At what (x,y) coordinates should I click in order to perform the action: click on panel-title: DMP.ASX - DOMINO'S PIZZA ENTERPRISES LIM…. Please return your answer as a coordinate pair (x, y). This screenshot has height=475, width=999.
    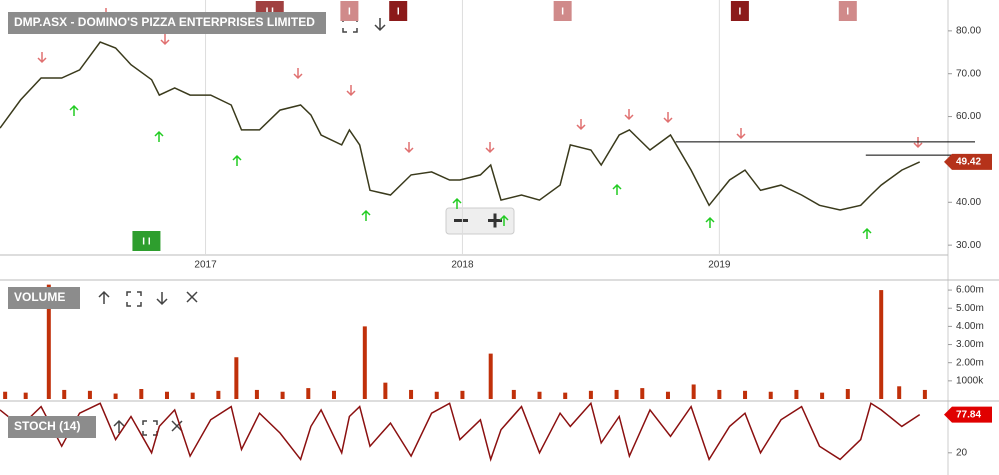
    Looking at the image, I should click on (164, 22).